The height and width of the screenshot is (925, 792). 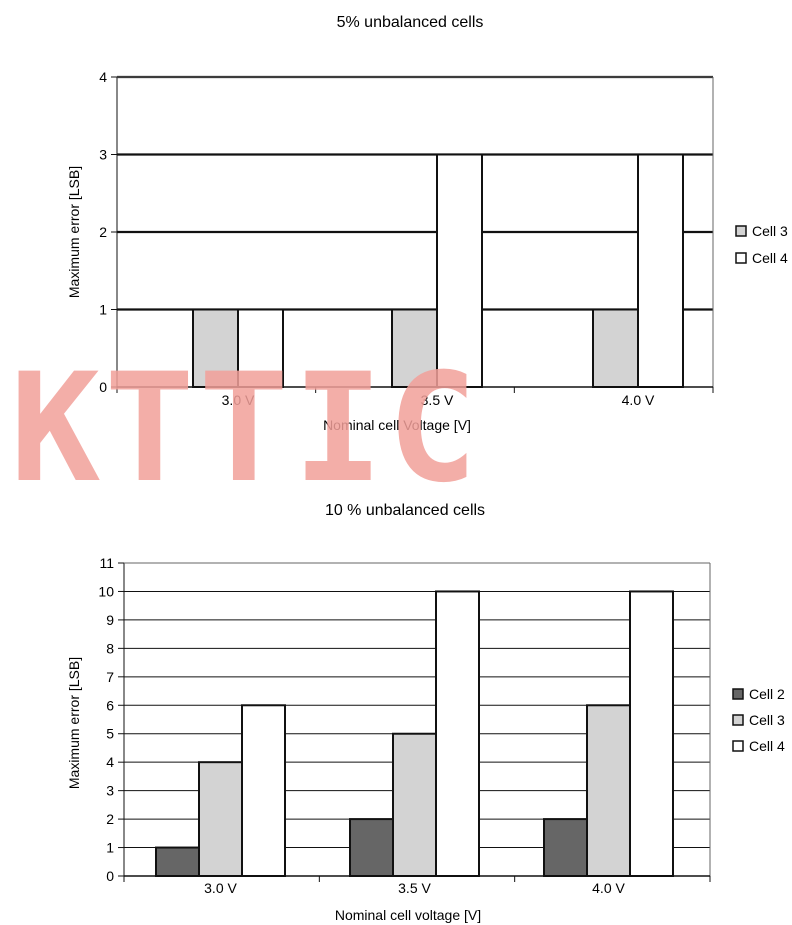 I want to click on y-tick-label: 8, so click(x=110, y=648).